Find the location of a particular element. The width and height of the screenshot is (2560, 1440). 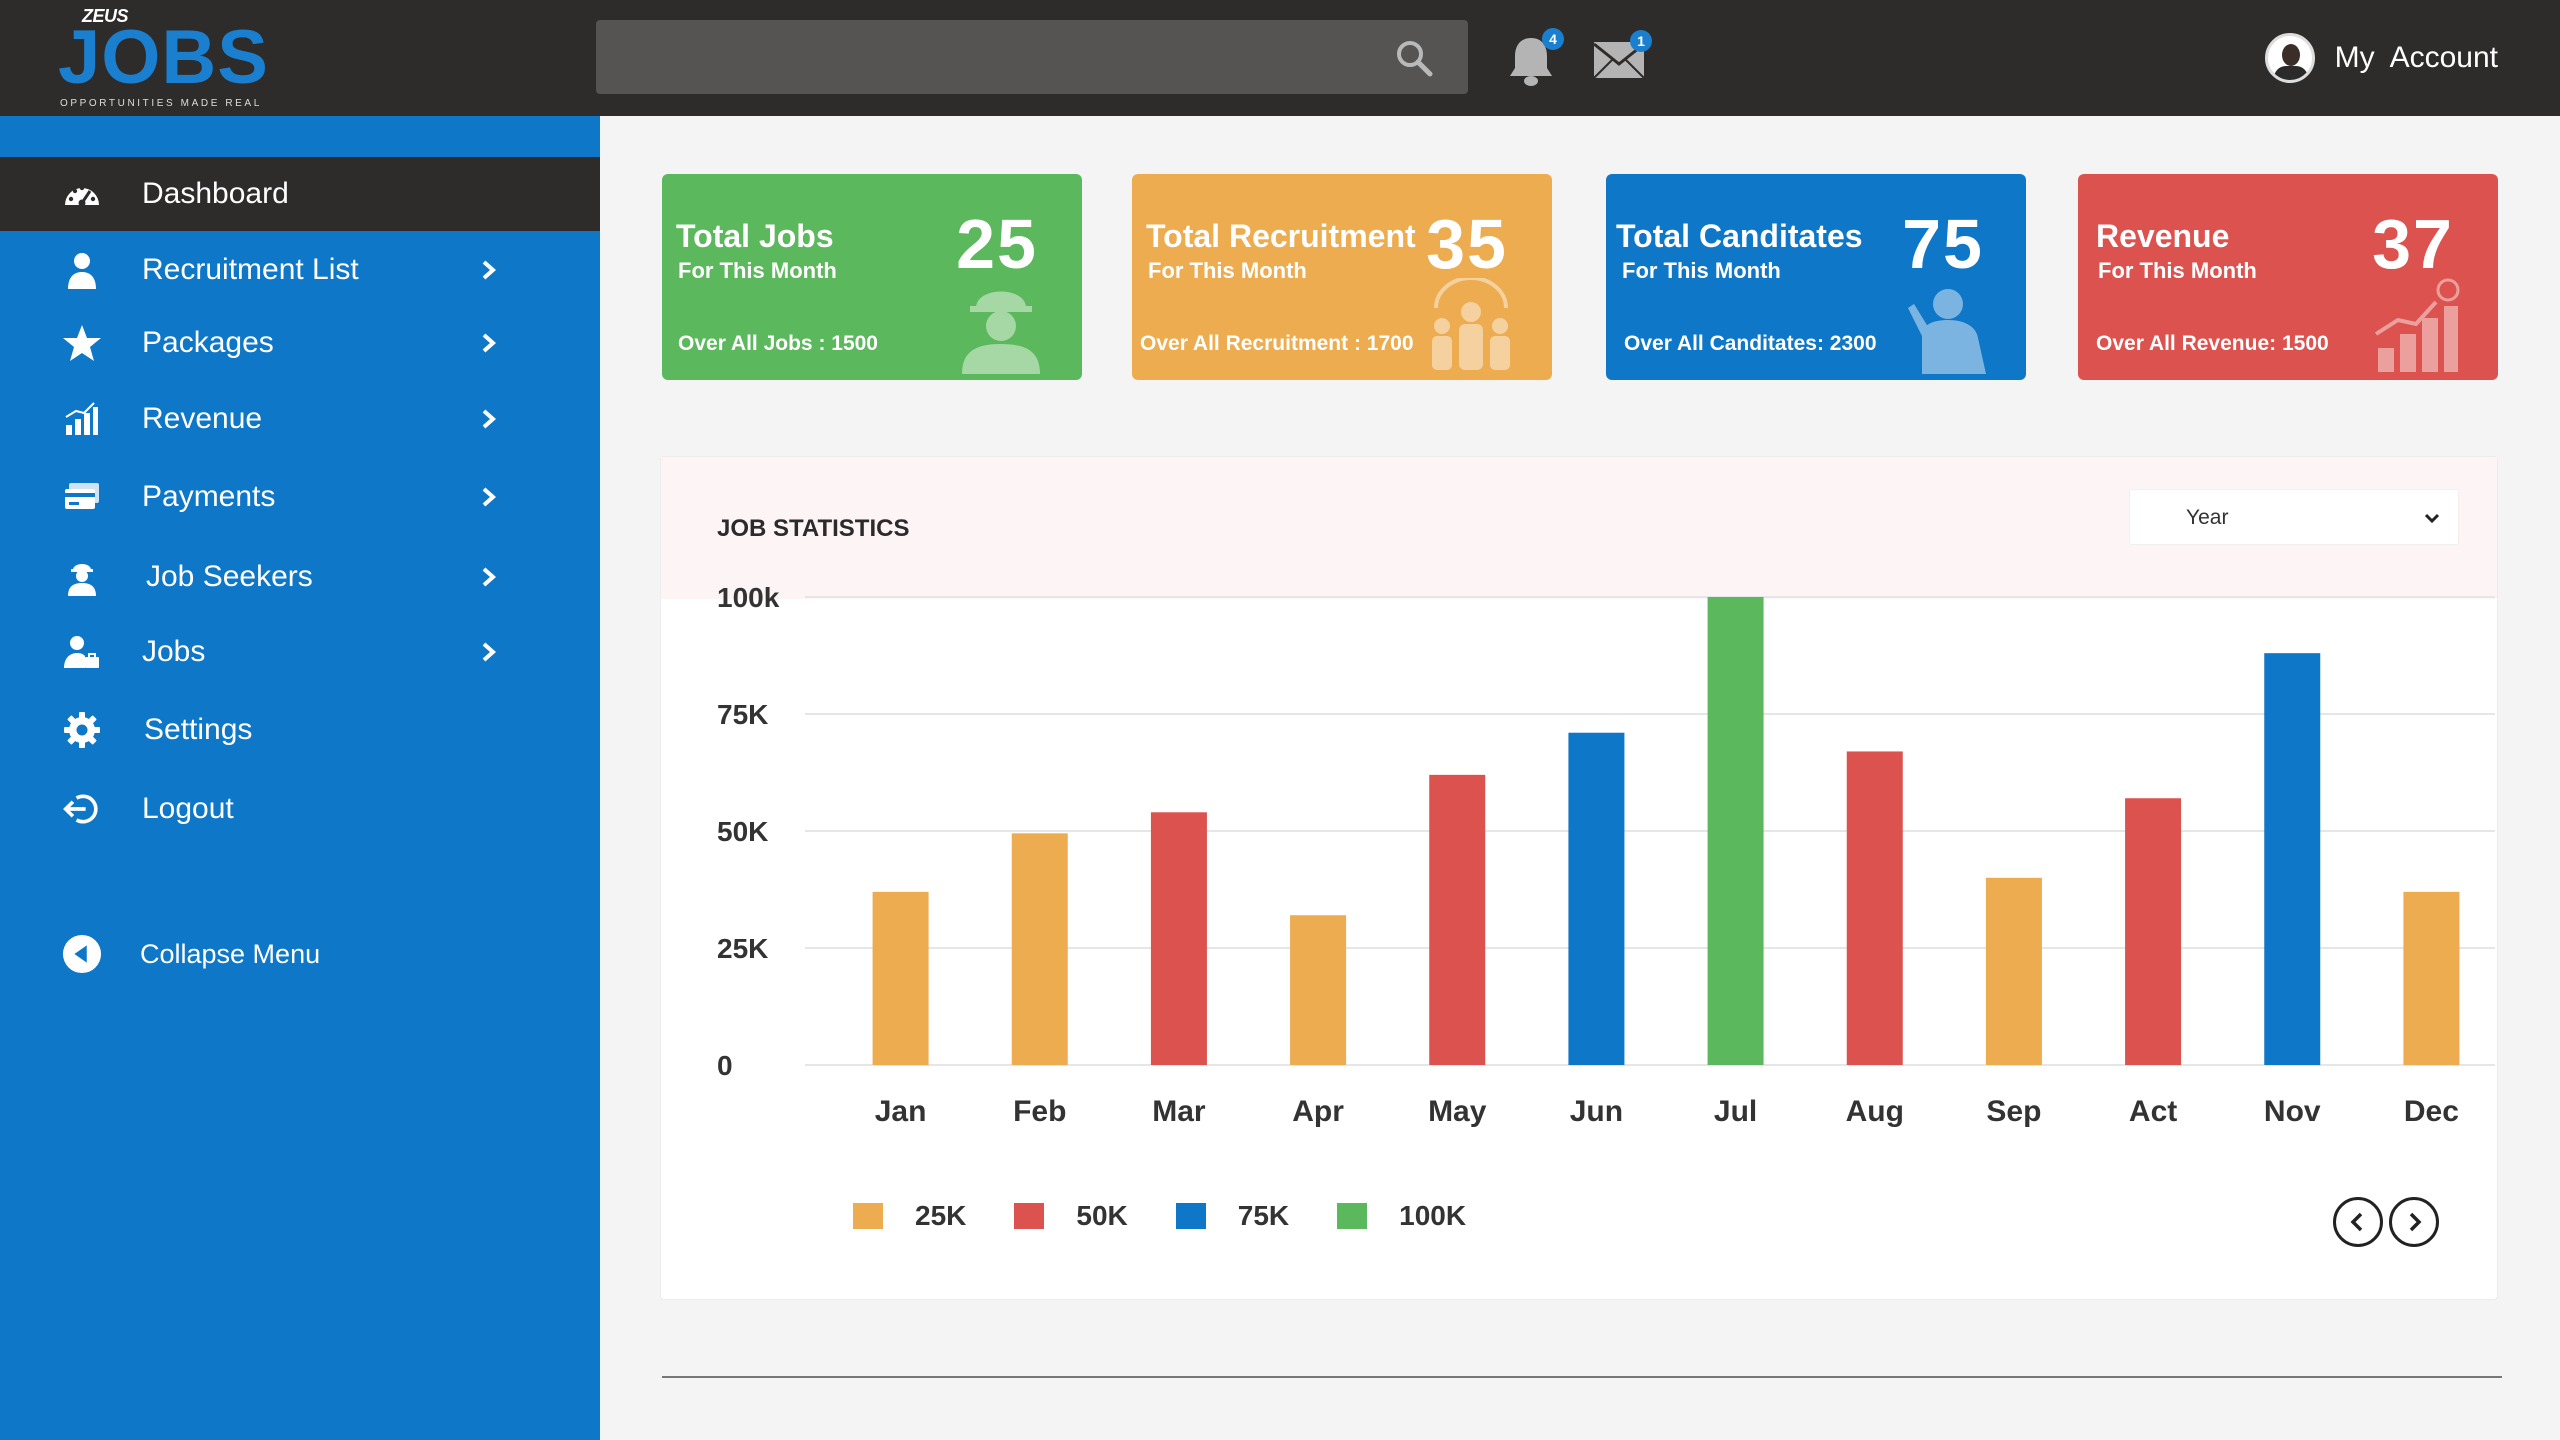

legend-label: 50K is located at coordinates (1102, 1215).